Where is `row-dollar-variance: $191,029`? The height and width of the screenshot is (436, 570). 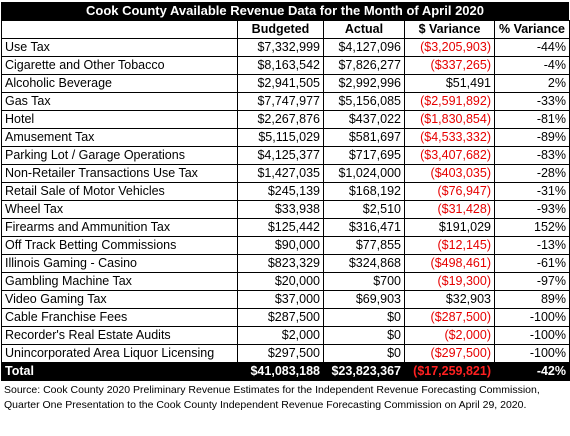
row-dollar-variance: $191,029 is located at coordinates (449, 227).